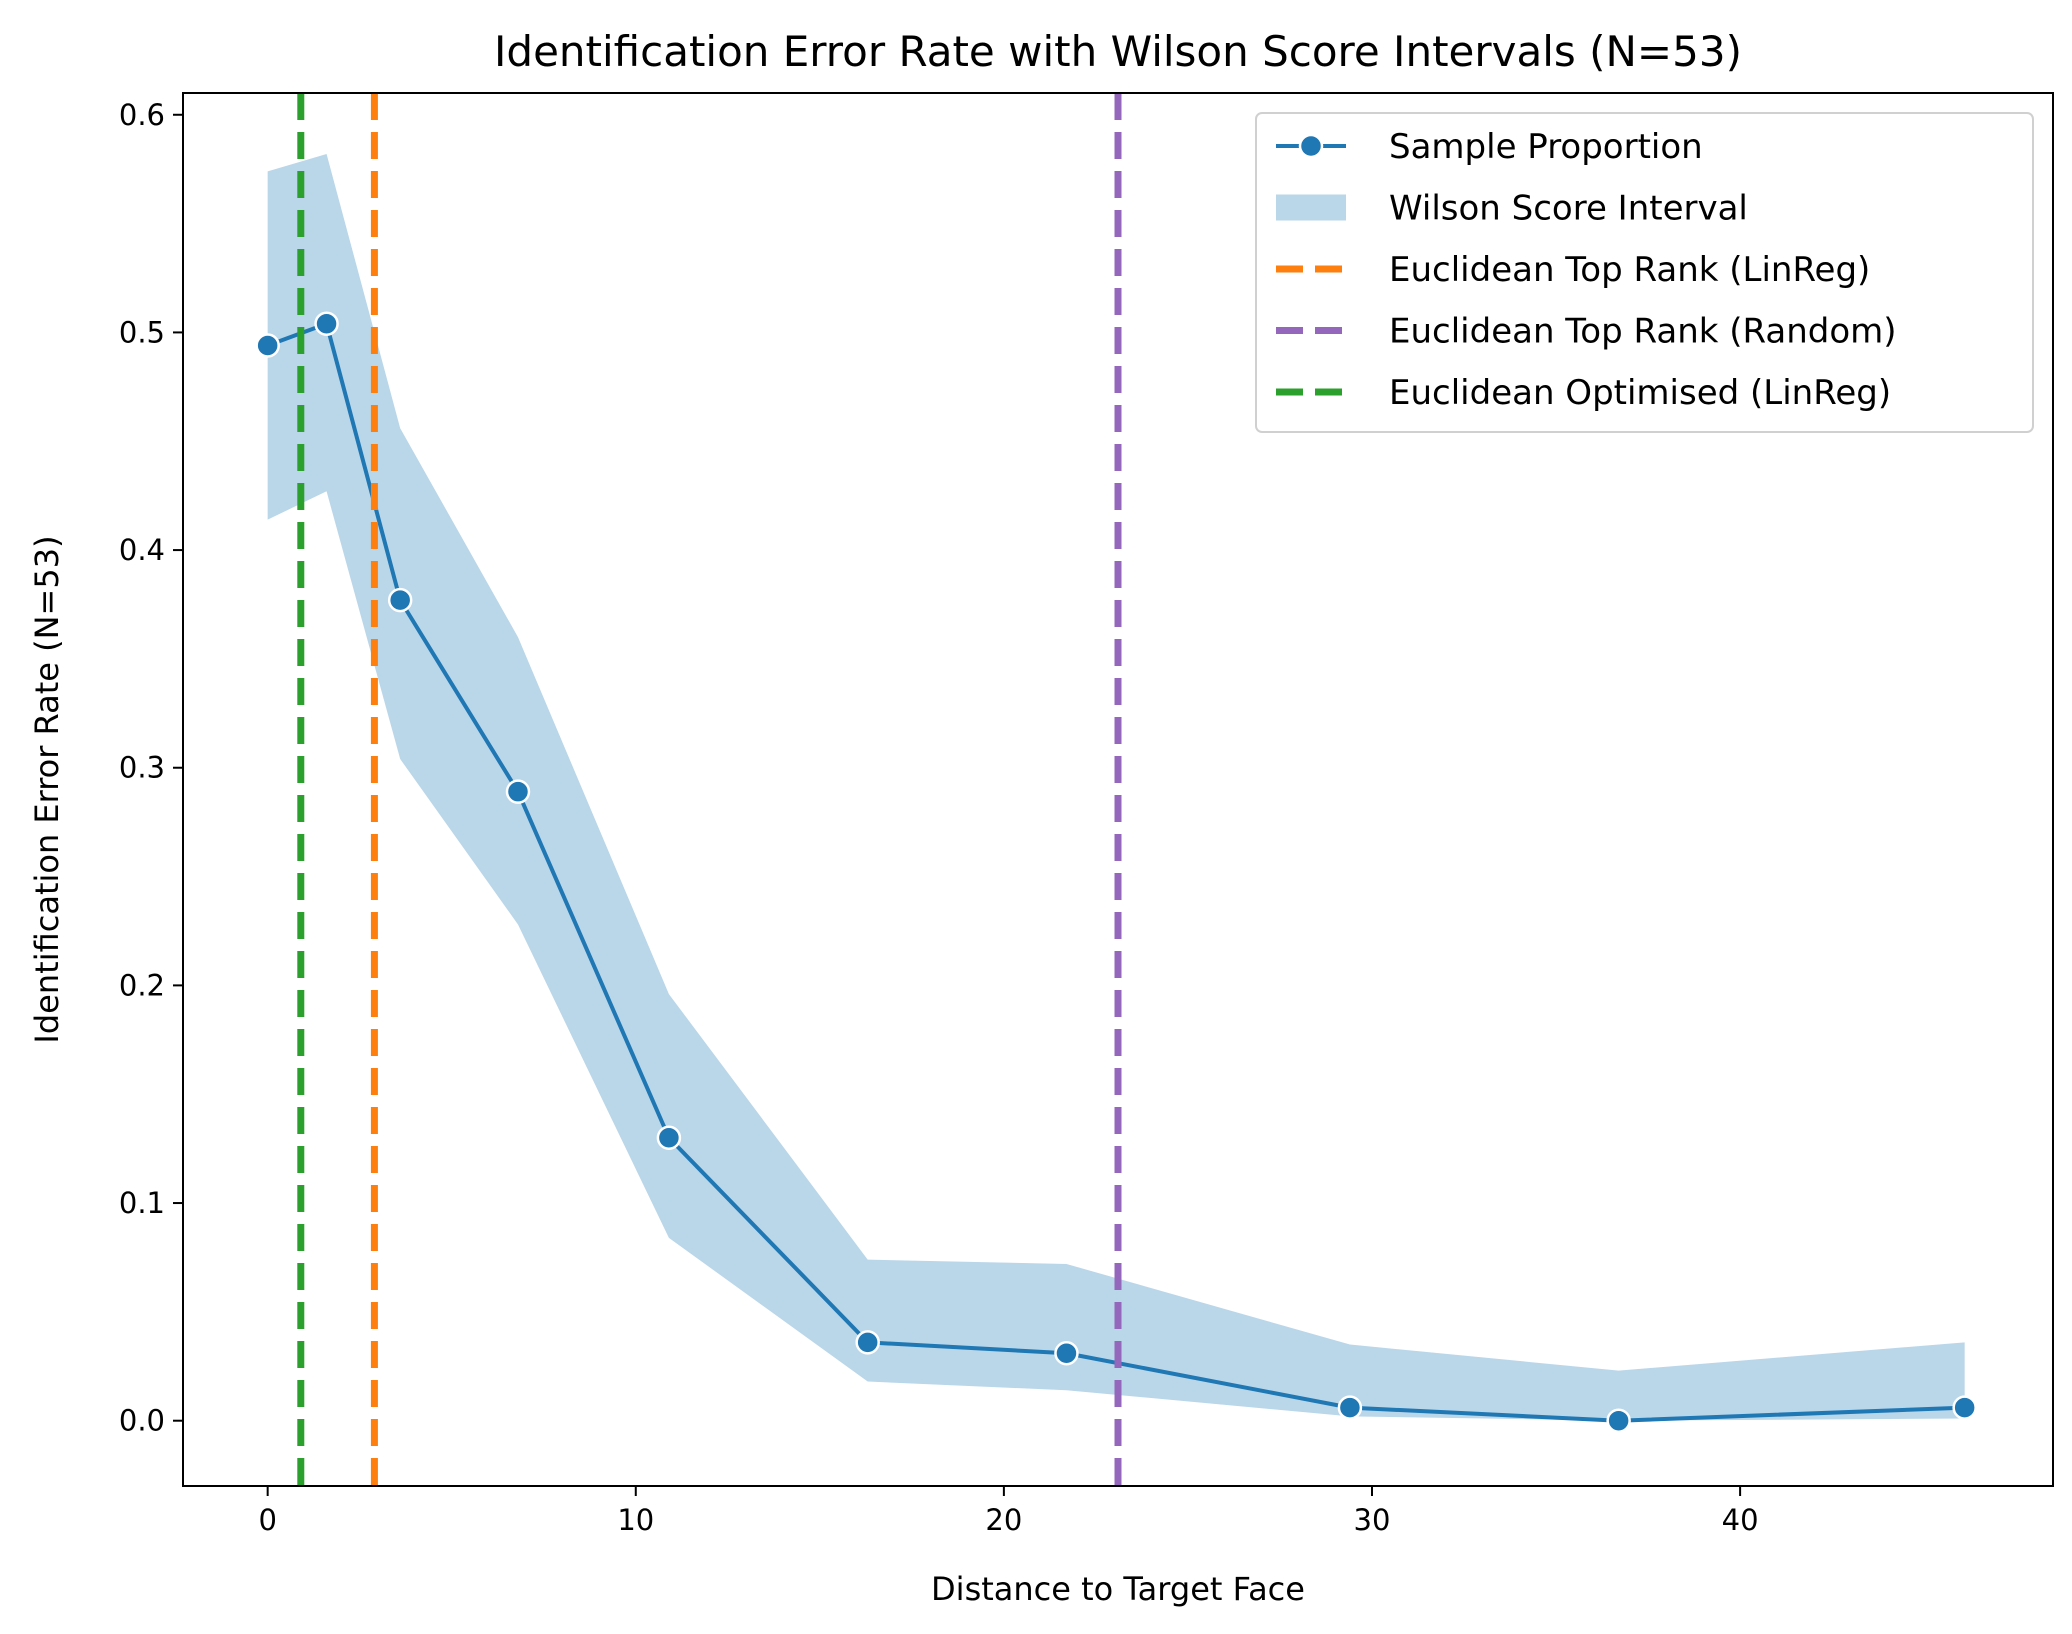 This screenshot has width=2072, height=1634. Describe the element at coordinates (1311, 146) in the screenshot. I see `legend-swatch-marker` at that location.